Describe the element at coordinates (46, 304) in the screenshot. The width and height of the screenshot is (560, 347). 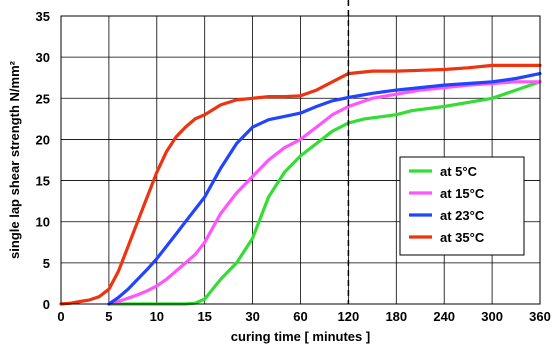
I see `y-tick-label: 0` at that location.